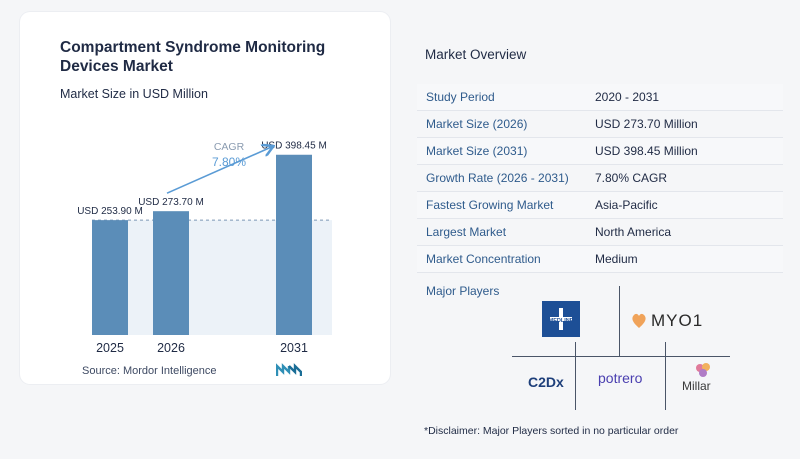 The width and height of the screenshot is (800, 459). What do you see at coordinates (616, 259) in the screenshot?
I see `overview-value: Medium` at bounding box center [616, 259].